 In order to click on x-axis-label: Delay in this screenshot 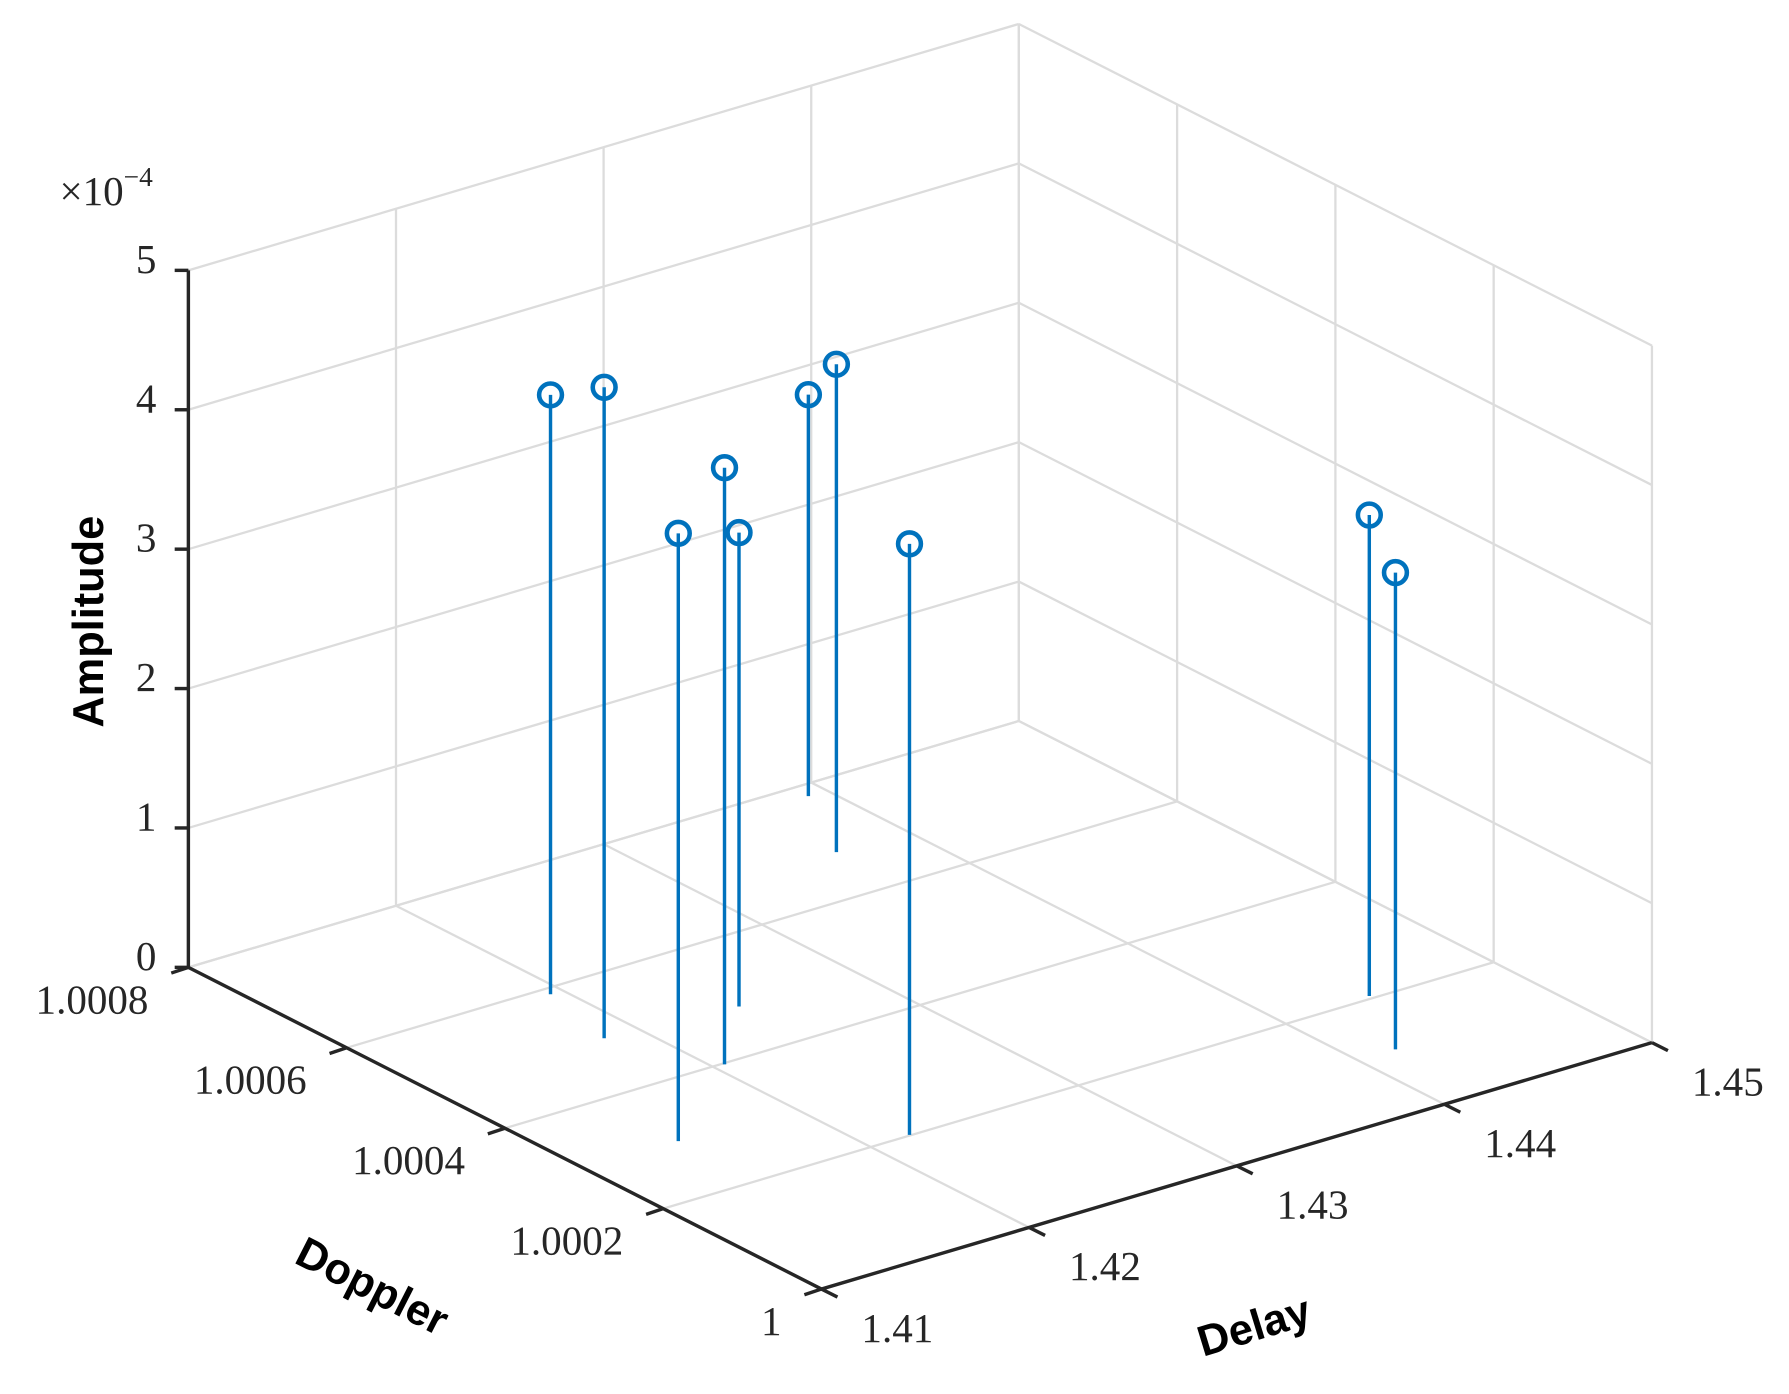, I will do `click(1254, 1327)`.